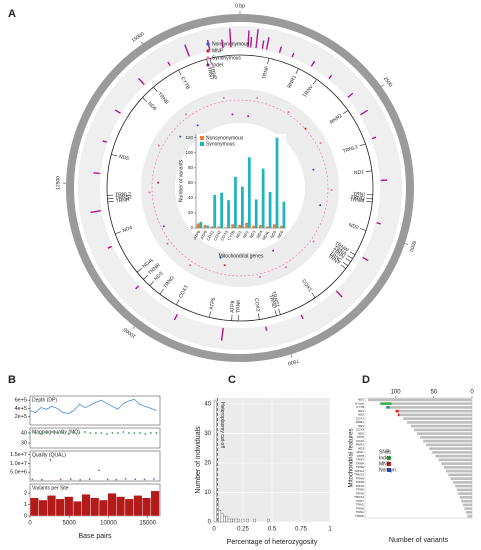  Describe the element at coordinates (95, 466) in the screenshot. I see `plot-background` at that location.